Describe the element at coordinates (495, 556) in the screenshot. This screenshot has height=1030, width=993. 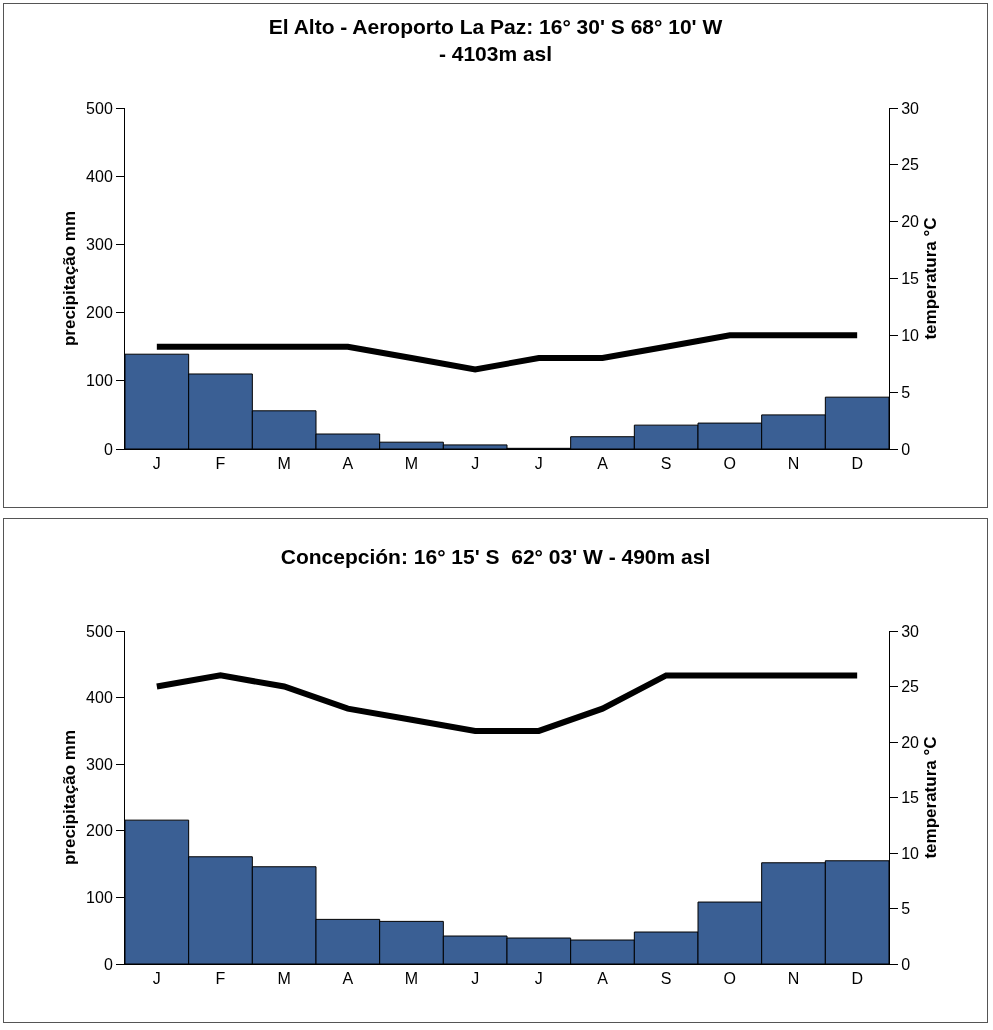
I see `chart-title: Concepción: 16° 15' S 62° 03' W - 490m asl` at that location.